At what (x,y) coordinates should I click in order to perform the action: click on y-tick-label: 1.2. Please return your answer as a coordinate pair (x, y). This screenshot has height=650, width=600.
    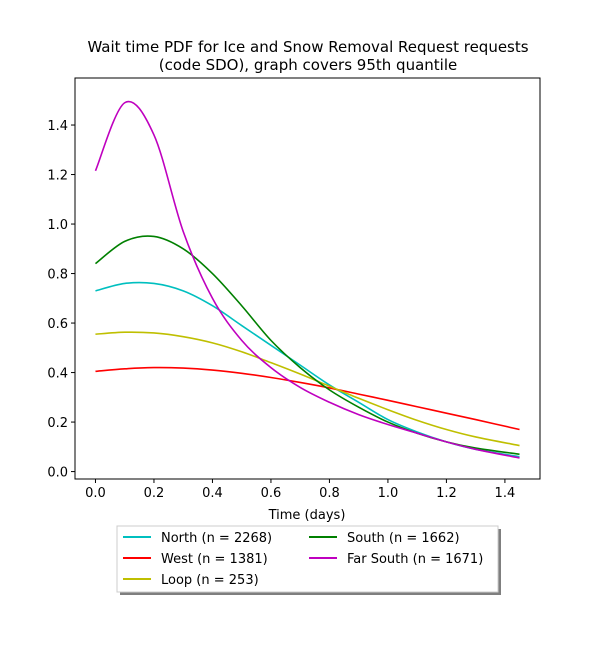
    Looking at the image, I should click on (57, 176).